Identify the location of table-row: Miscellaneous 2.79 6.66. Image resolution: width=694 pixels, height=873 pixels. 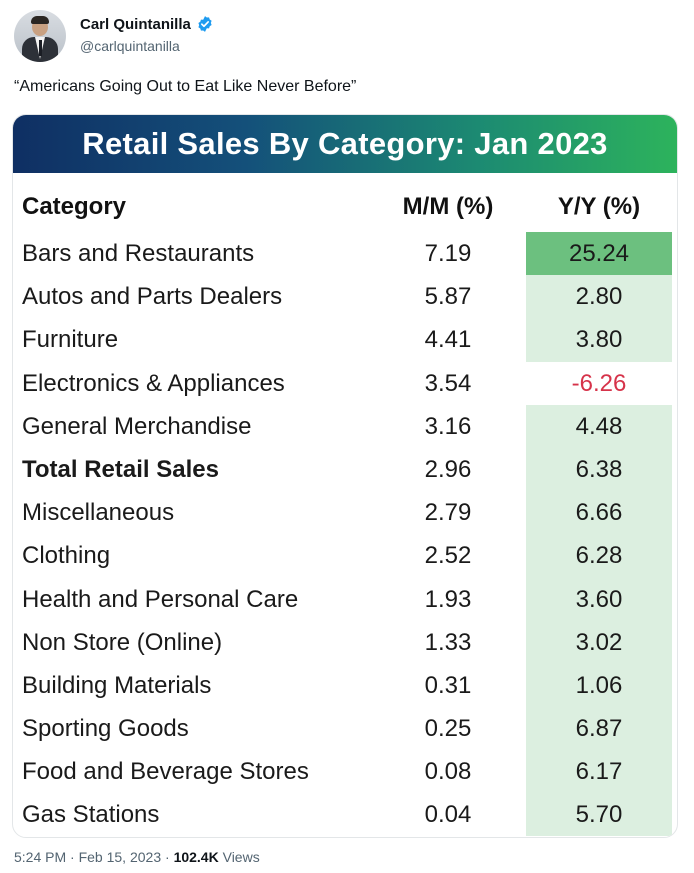
(345, 512).